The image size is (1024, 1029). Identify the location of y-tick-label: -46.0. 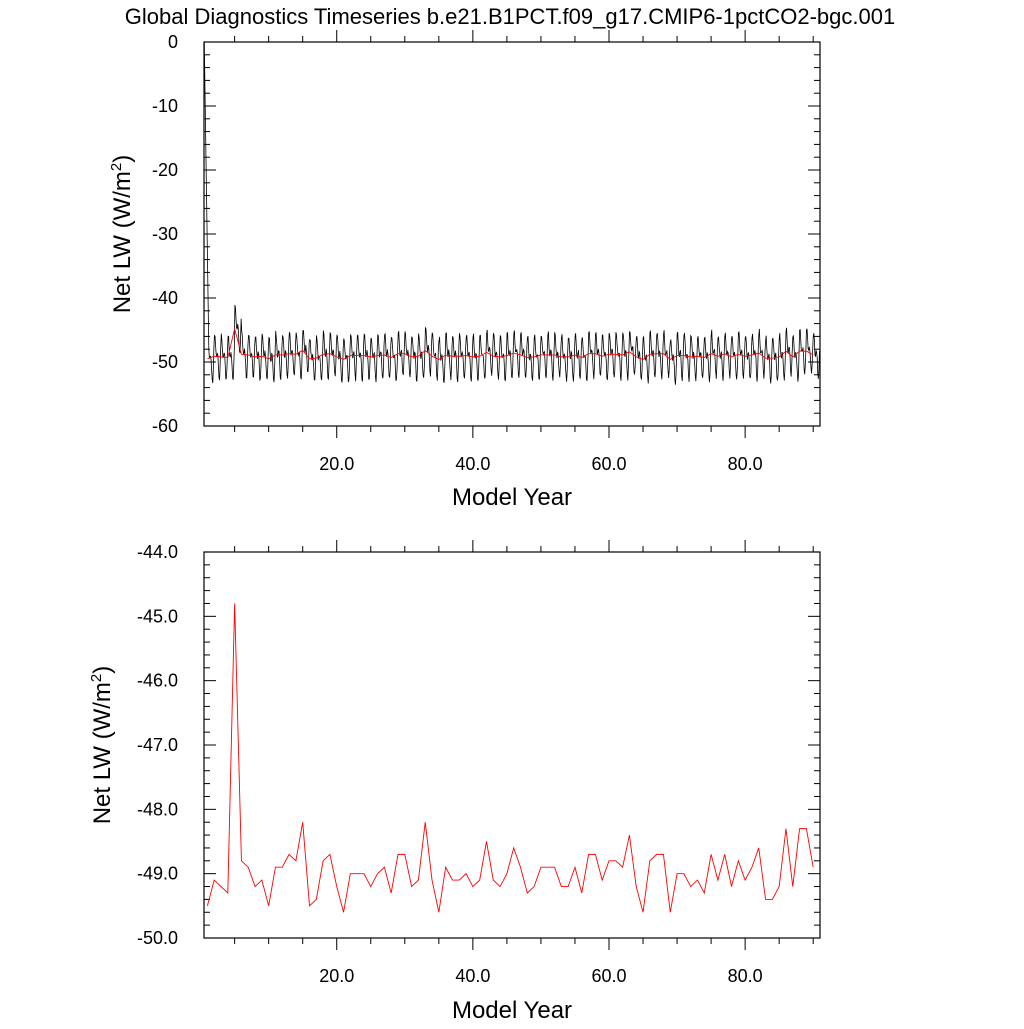
(157, 681).